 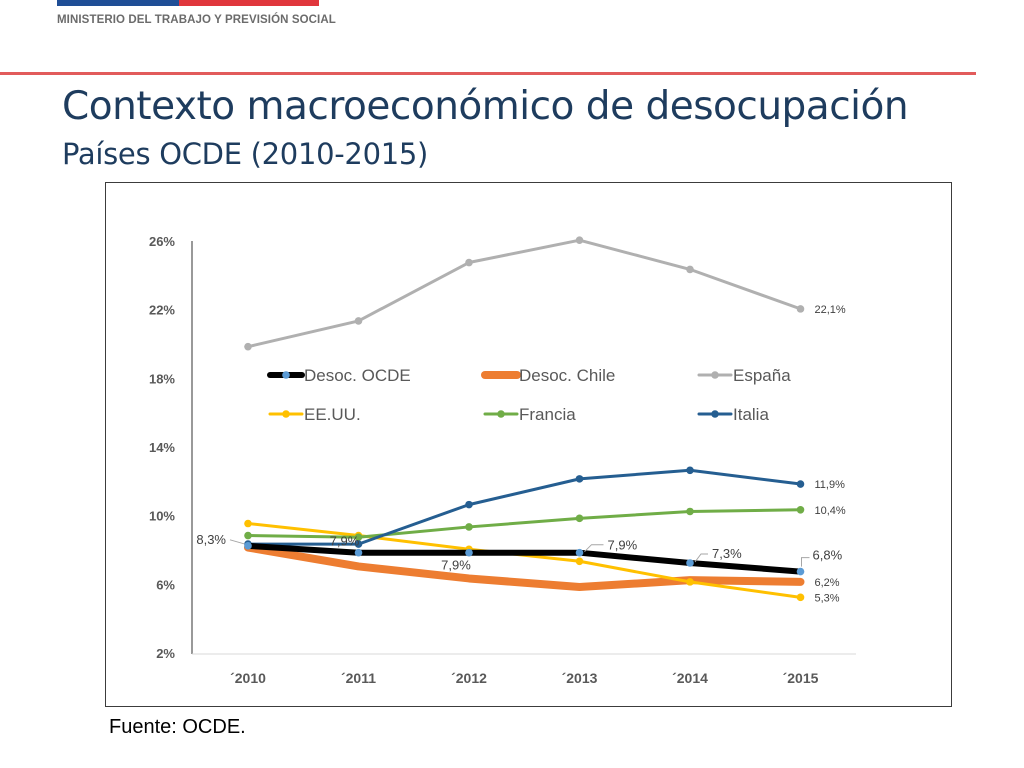 I want to click on y-tick-label: 26%, so click(x=162, y=241).